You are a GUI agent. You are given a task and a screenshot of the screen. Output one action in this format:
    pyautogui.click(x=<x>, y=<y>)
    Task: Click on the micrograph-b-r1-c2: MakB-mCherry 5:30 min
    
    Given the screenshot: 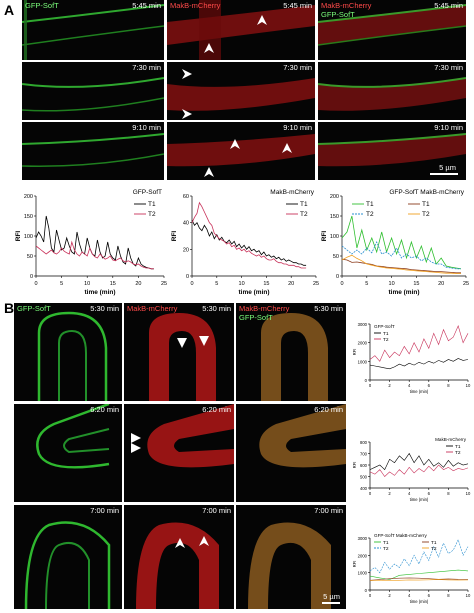 What is the action you would take?
    pyautogui.click(x=179, y=352)
    